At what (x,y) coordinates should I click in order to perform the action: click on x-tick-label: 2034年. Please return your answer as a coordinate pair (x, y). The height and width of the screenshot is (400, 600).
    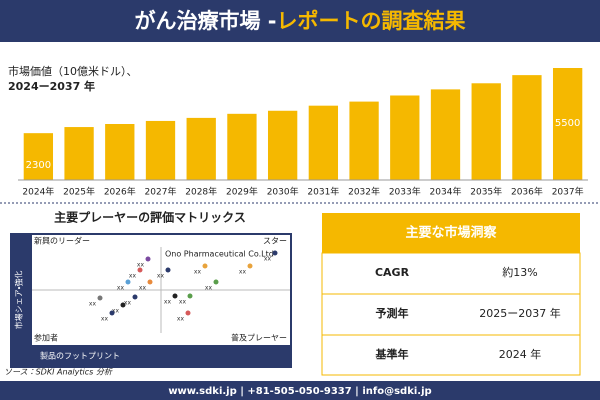
    Looking at the image, I should click on (446, 192).